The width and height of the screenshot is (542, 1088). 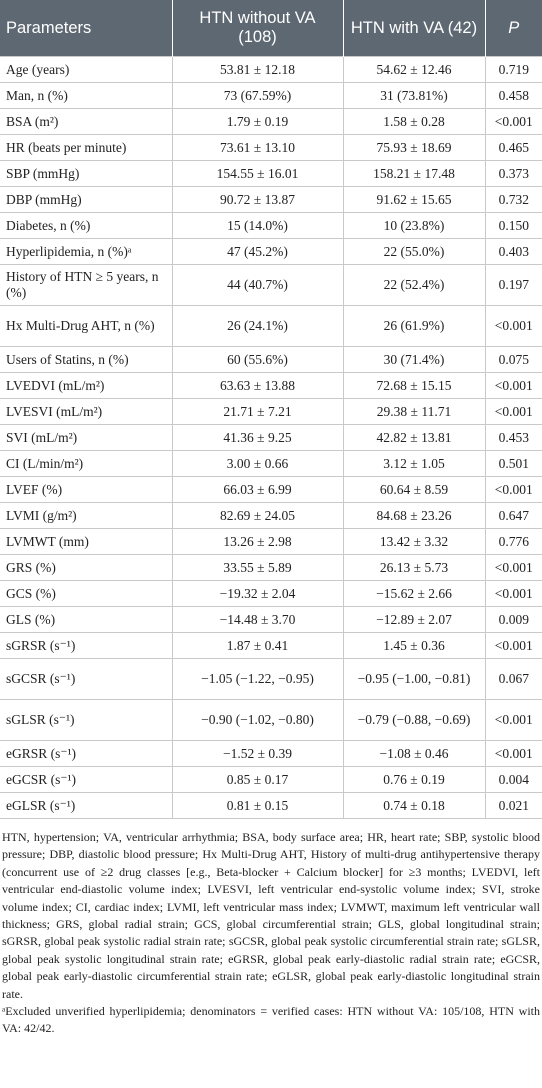 I want to click on table-row: Man, n (%) 73 (67.59%) 31 (73.81%) 0.458, so click(x=271, y=95).